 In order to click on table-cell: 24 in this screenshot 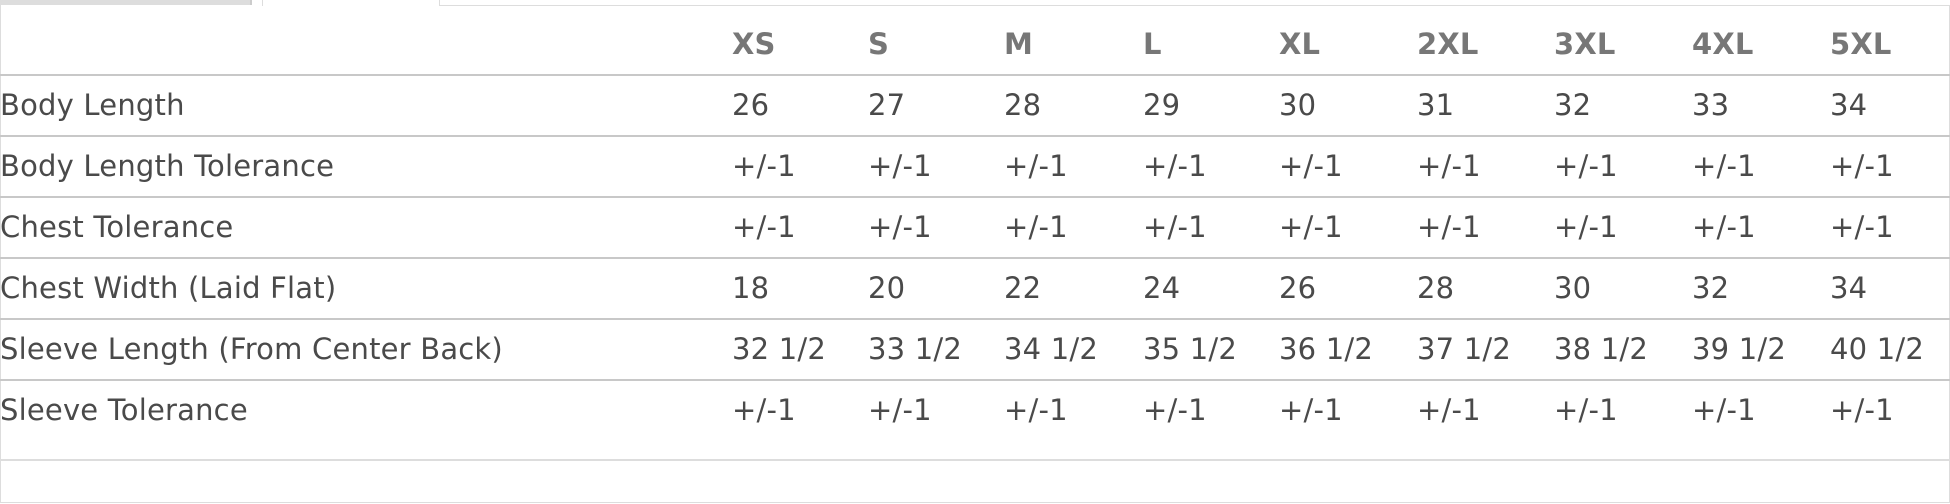, I will do `click(1162, 288)`.